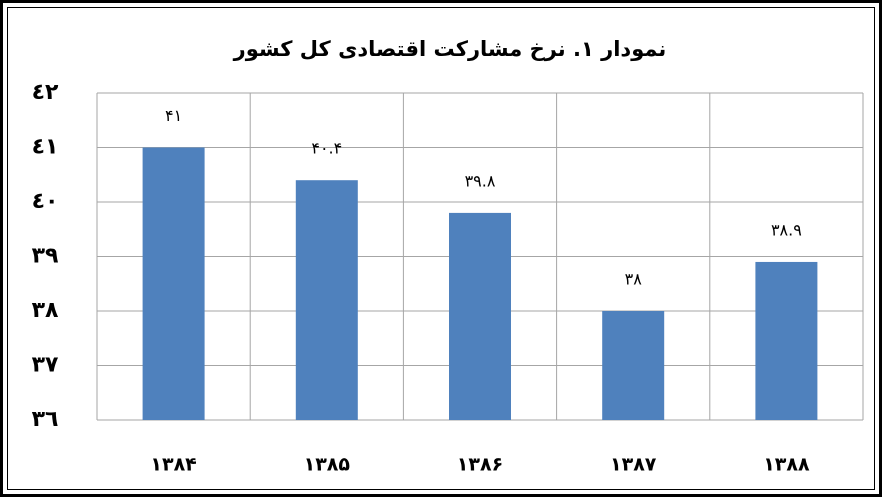 The image size is (882, 497). What do you see at coordinates (327, 465) in the screenshot?
I see `x-tick-label: ۱۳۸۵` at bounding box center [327, 465].